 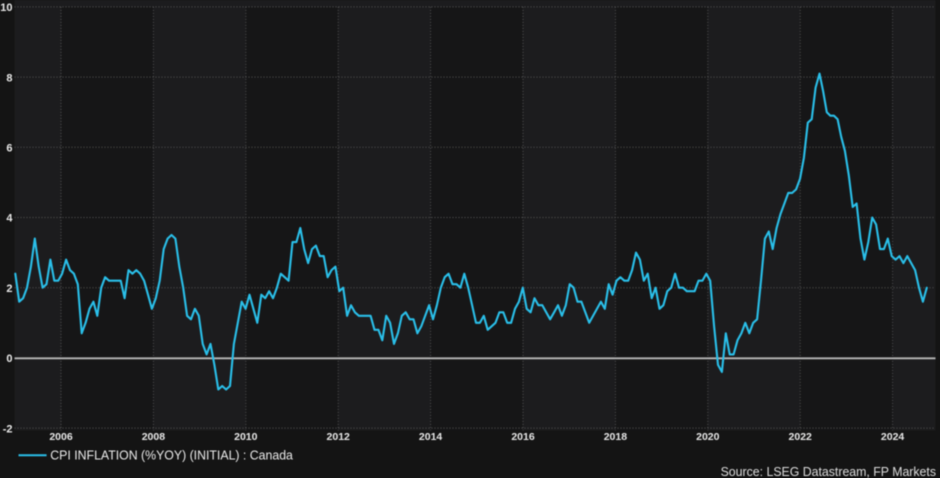 What do you see at coordinates (9, 219) in the screenshot?
I see `svg-text: 4` at bounding box center [9, 219].